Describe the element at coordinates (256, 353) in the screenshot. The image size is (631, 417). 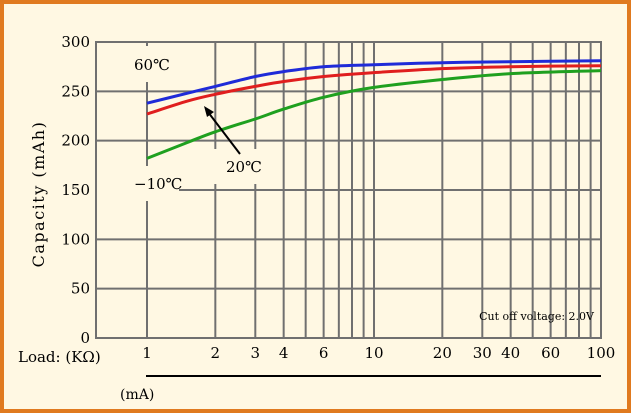
I see `load-tick-label: 3` at that location.